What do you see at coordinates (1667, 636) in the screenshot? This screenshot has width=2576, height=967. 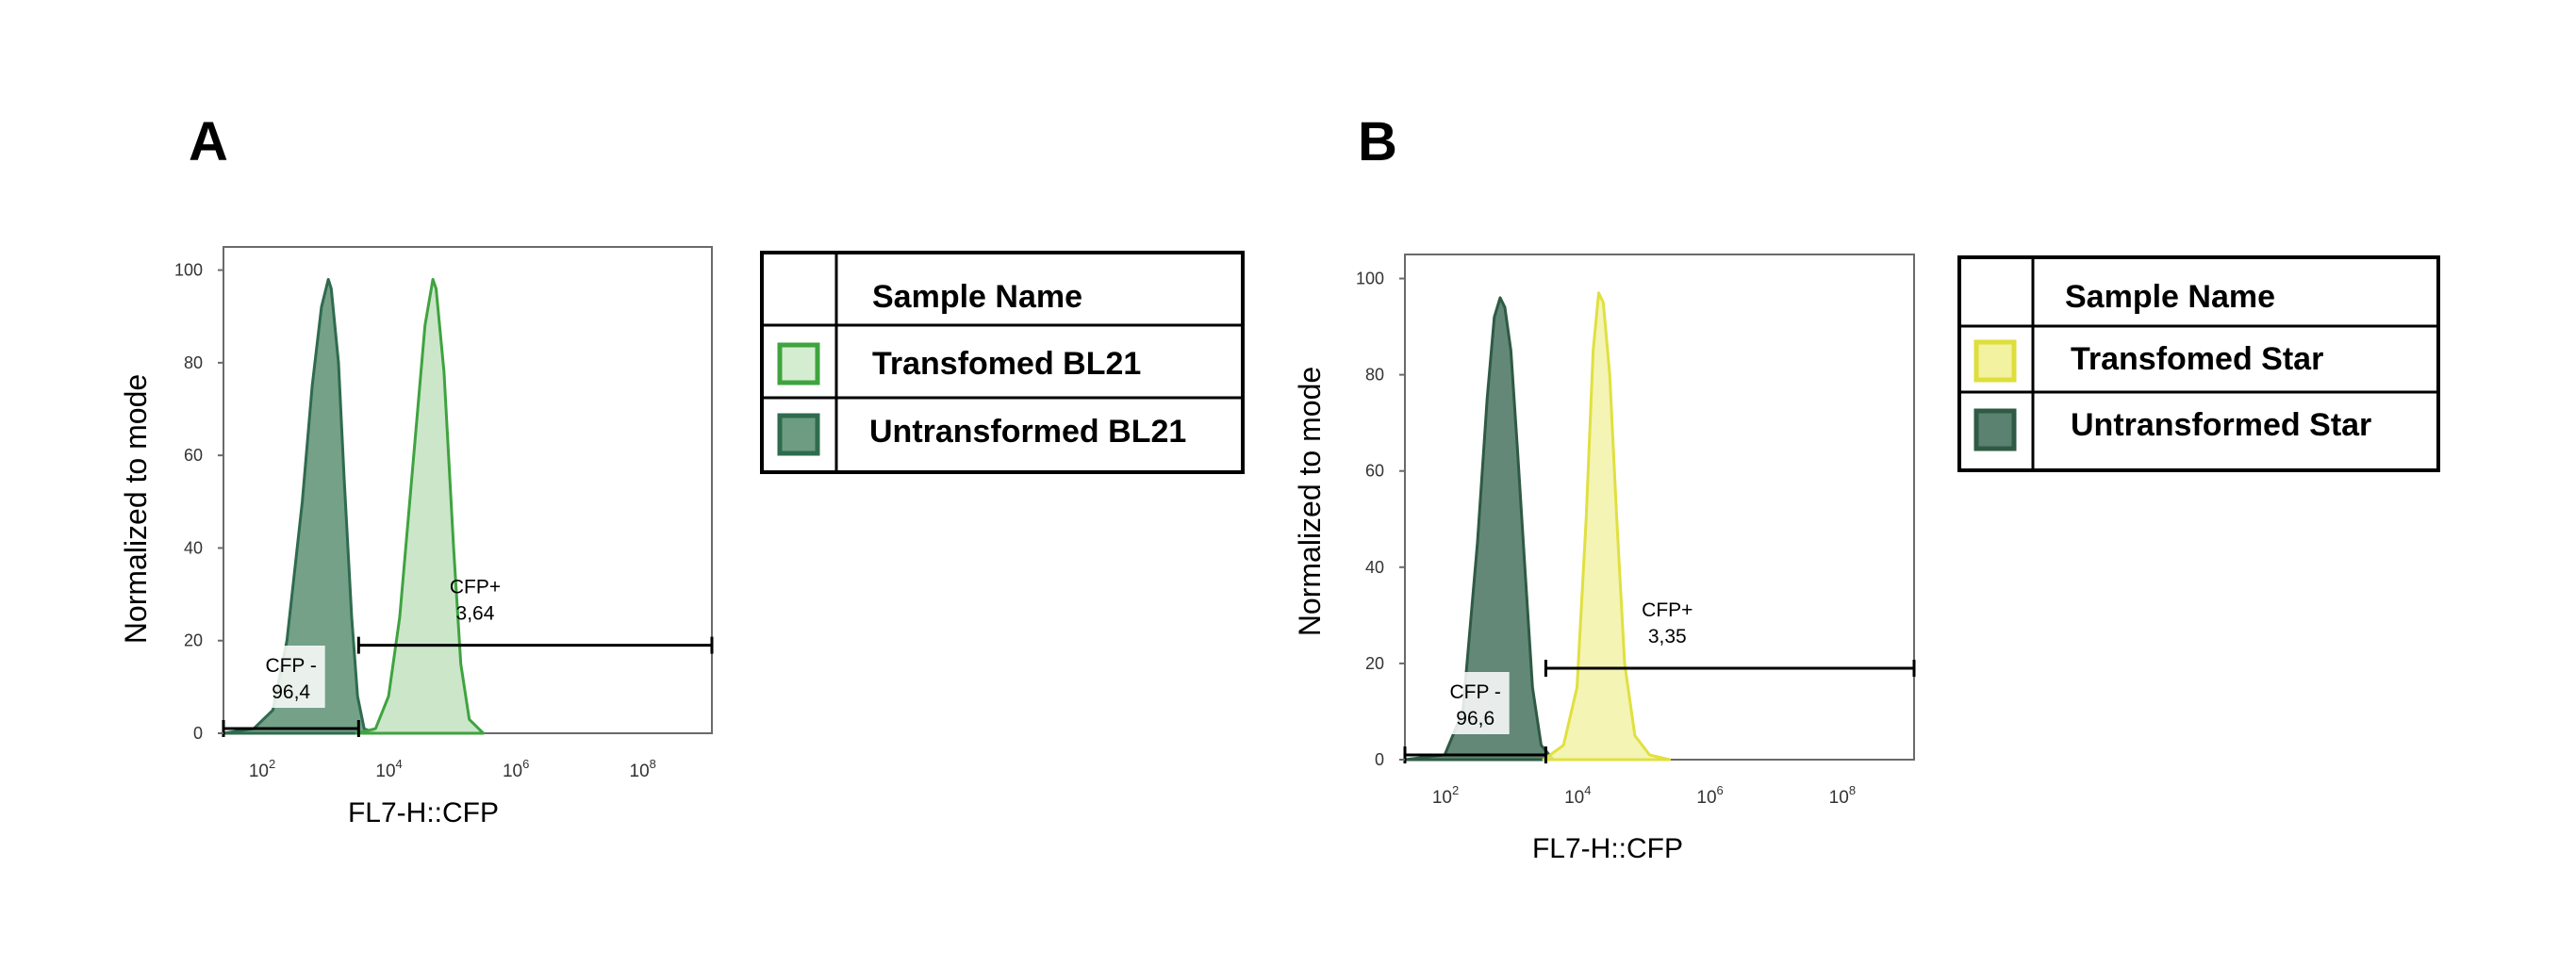 I see `gate-label-value: 3,35` at bounding box center [1667, 636].